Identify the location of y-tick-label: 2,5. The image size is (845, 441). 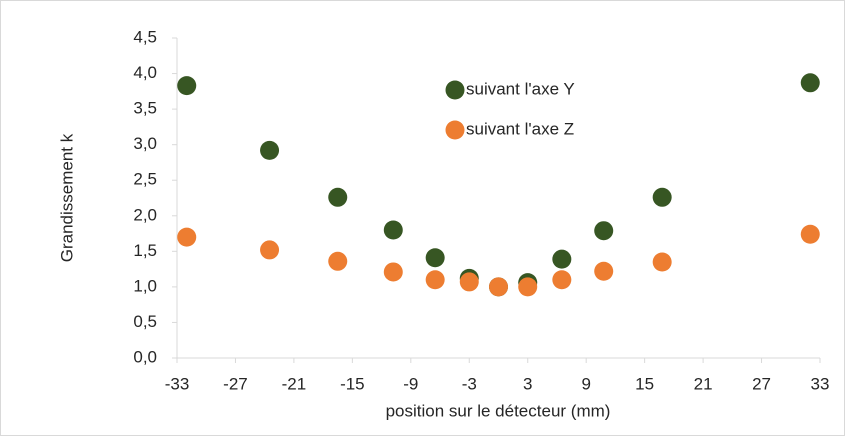
(145, 179).